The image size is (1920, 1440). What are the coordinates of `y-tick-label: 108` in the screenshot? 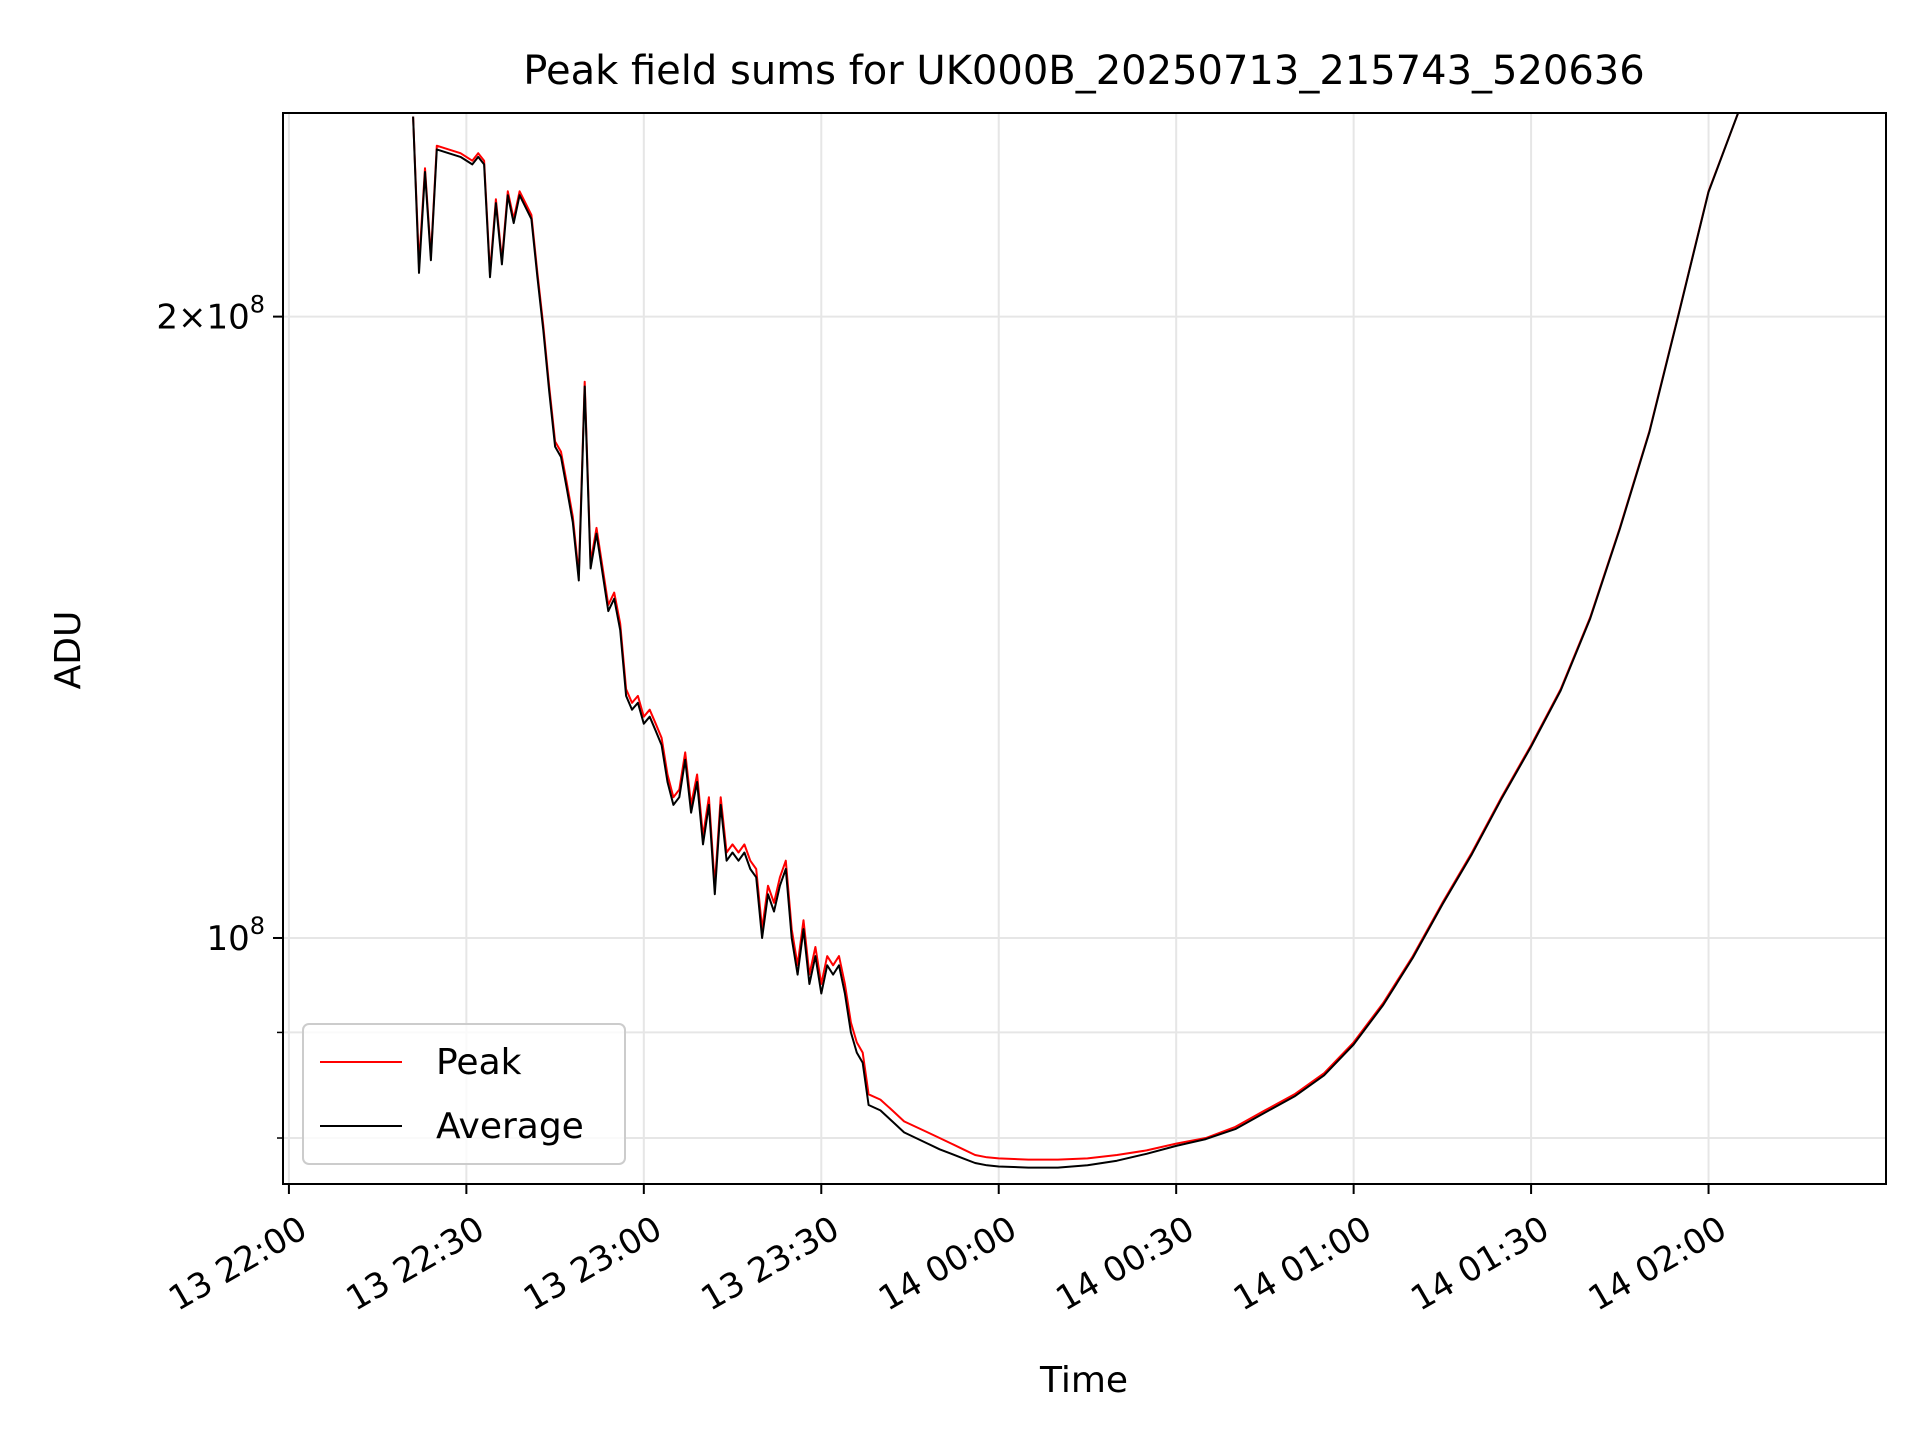 It's located at (235, 935).